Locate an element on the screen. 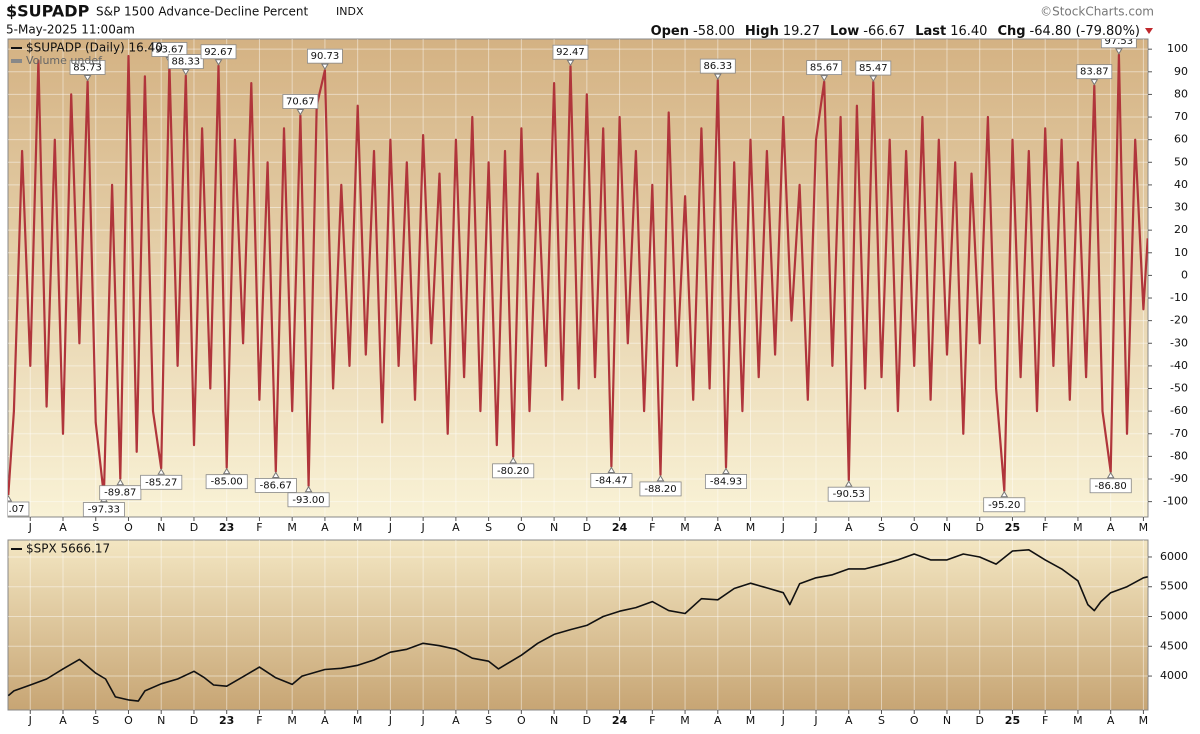 This screenshot has width=1200, height=734. y-tick-label: 20 is located at coordinates (1181, 229).